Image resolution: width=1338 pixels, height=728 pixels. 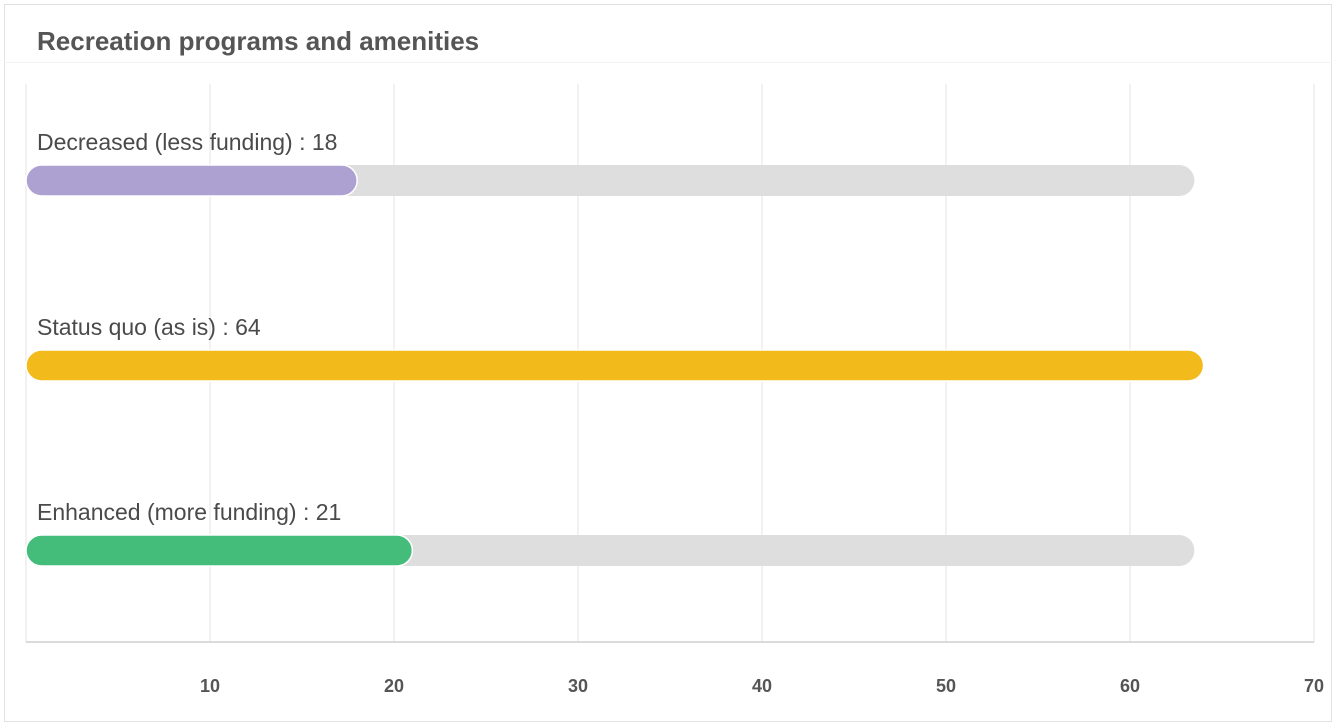 I want to click on x-axis-ticks: 10 20 30 40 50 60 70, so click(x=762, y=686).